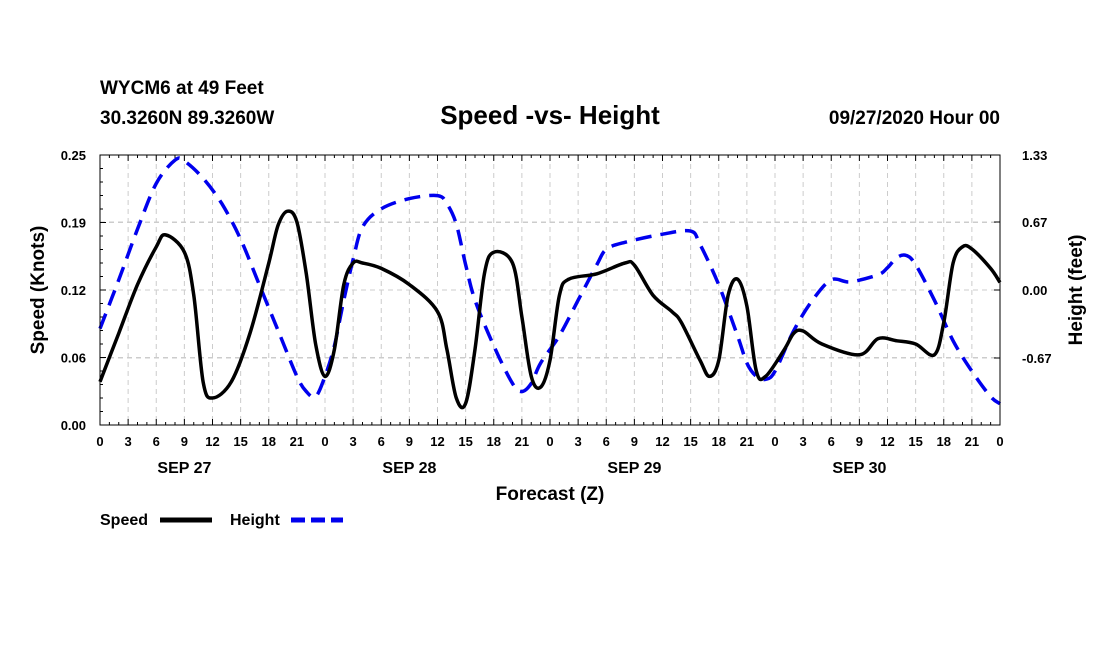  I want to click on y-right-axis-title: Height (feet), so click(1076, 290).